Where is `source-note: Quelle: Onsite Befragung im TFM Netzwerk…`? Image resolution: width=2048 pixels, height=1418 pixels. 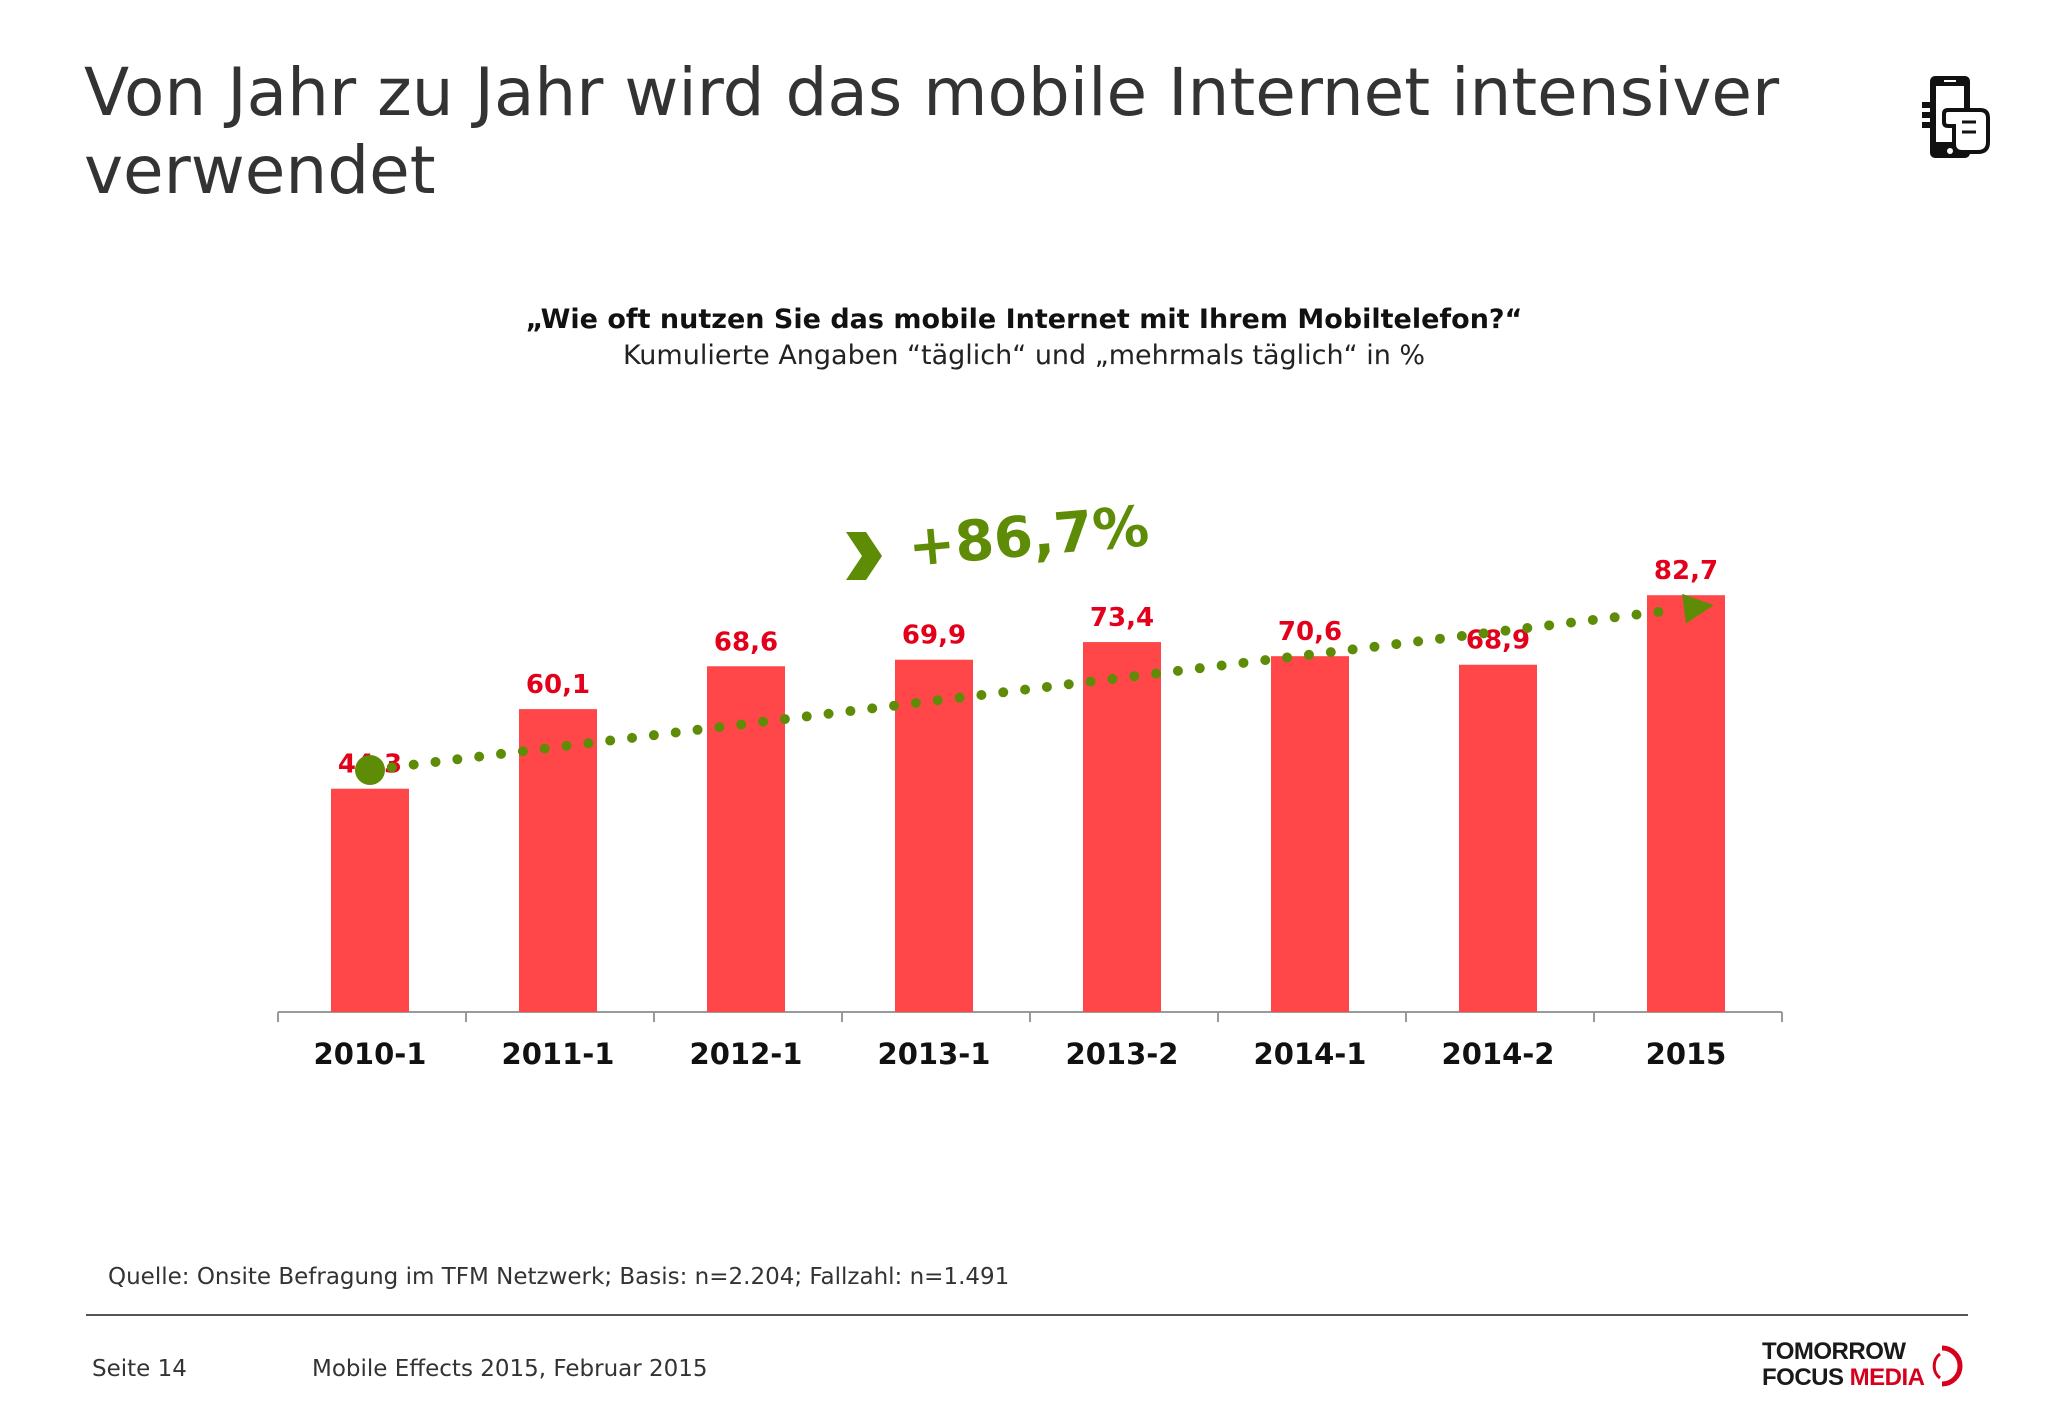 source-note: Quelle: Onsite Befragung im TFM Netzwerk… is located at coordinates (559, 1277).